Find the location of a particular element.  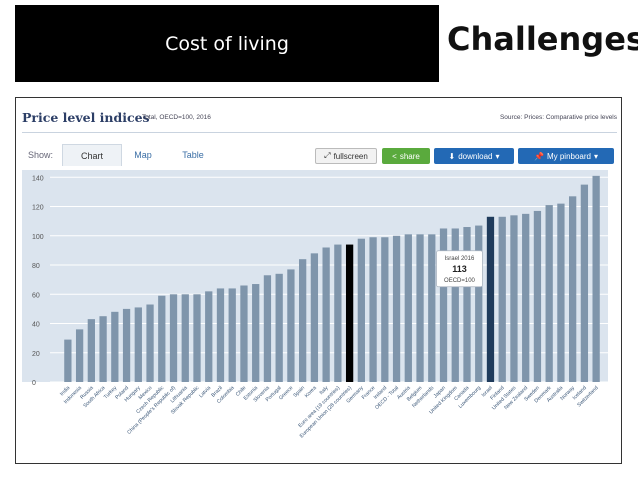

x-tick-label: Korea is located at coordinates (311, 392).